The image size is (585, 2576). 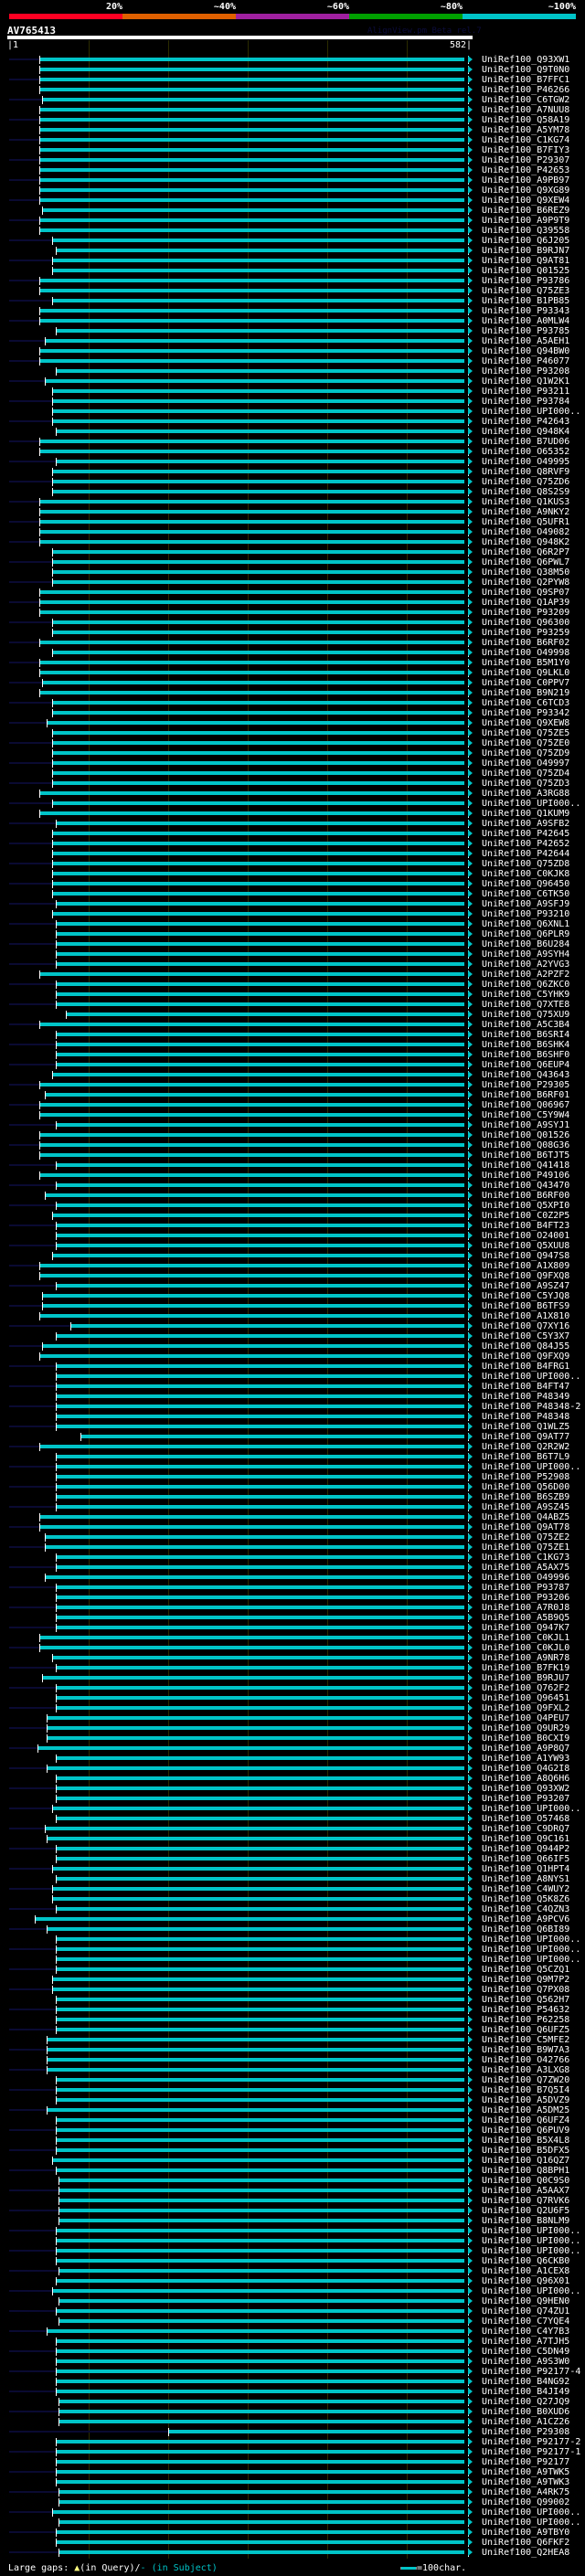 I want to click on hit-label: UniRef100_P93206, so click(x=526, y=1598).